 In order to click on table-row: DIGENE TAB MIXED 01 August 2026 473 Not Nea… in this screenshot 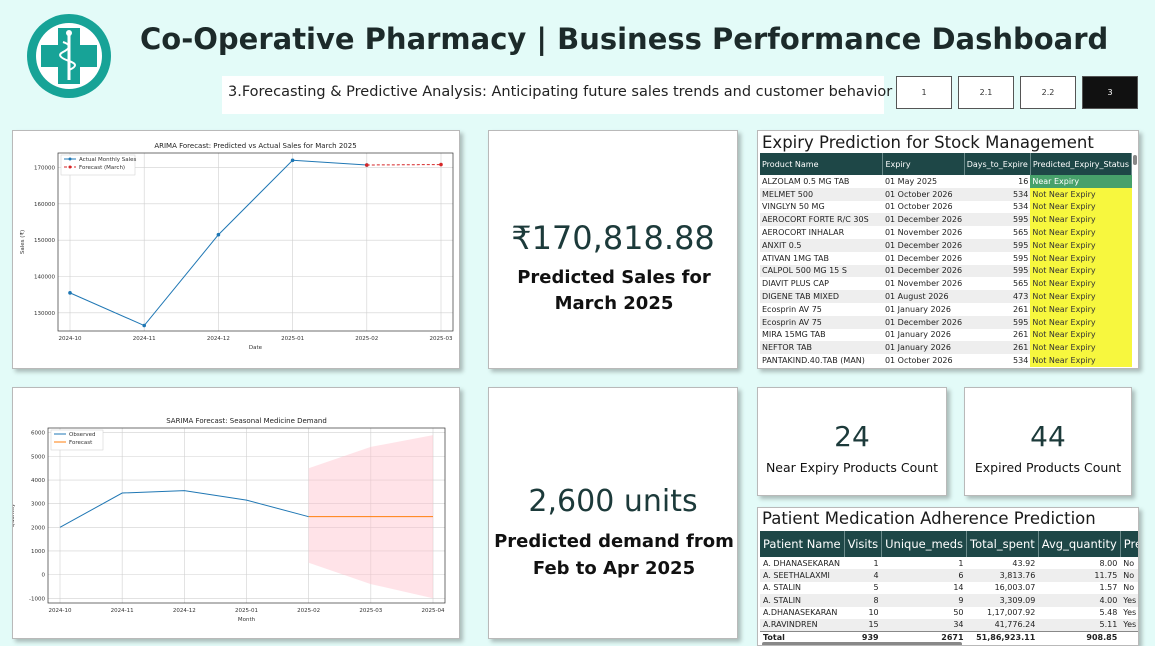, I will do `click(946, 296)`.